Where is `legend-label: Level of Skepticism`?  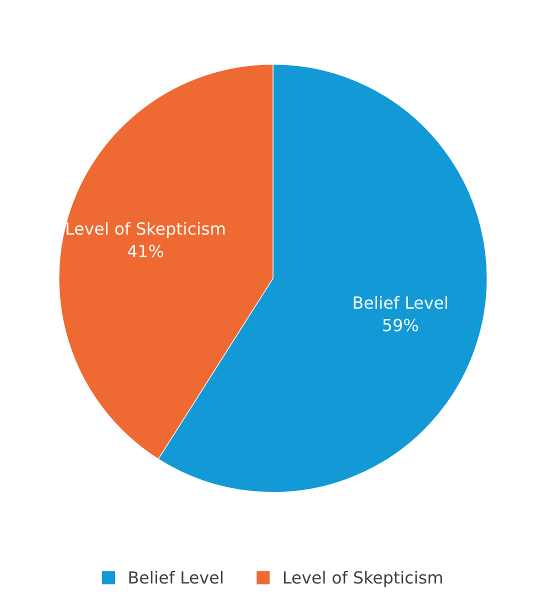
legend-label: Level of Skepticism is located at coordinates (363, 578).